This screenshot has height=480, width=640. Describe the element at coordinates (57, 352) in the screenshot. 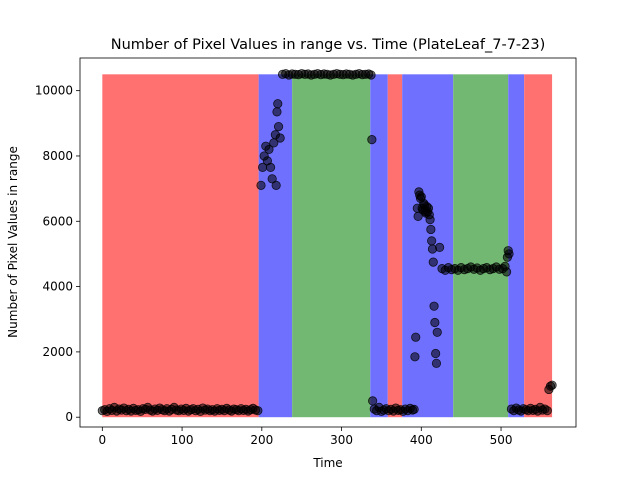

I see `y-tick-label: 2000` at that location.